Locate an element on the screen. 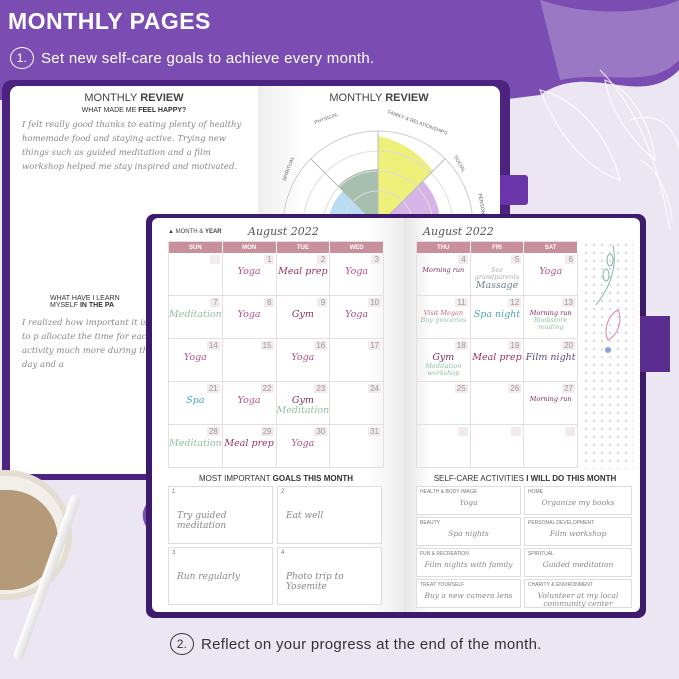  elastic-band-front is located at coordinates (655, 344).